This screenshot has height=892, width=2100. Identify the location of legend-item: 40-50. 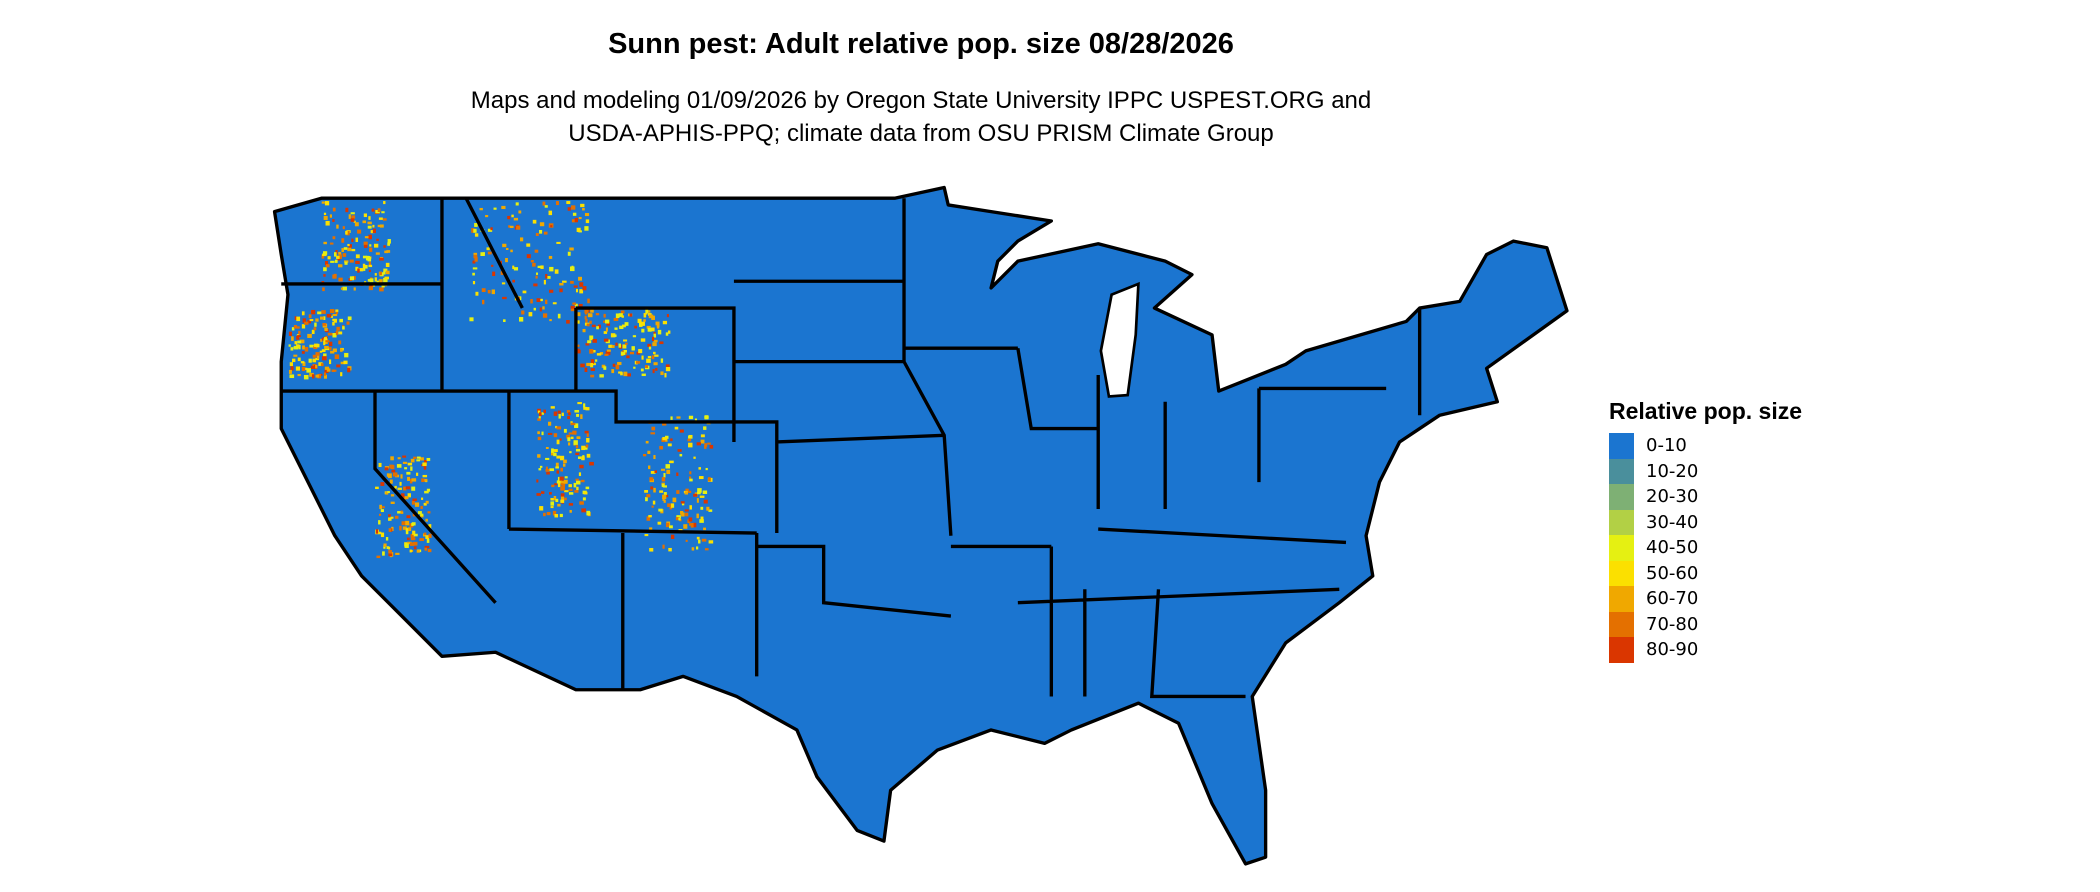
(1705, 548).